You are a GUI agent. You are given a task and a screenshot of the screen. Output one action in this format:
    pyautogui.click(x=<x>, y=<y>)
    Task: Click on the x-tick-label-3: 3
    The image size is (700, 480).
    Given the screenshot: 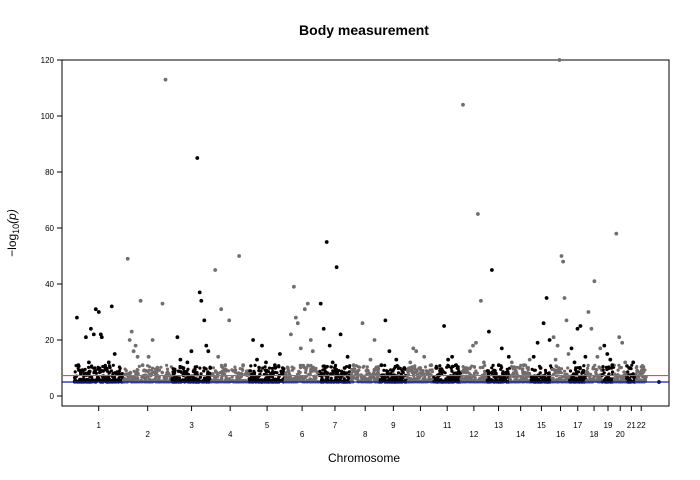 What is the action you would take?
    pyautogui.click(x=191, y=425)
    